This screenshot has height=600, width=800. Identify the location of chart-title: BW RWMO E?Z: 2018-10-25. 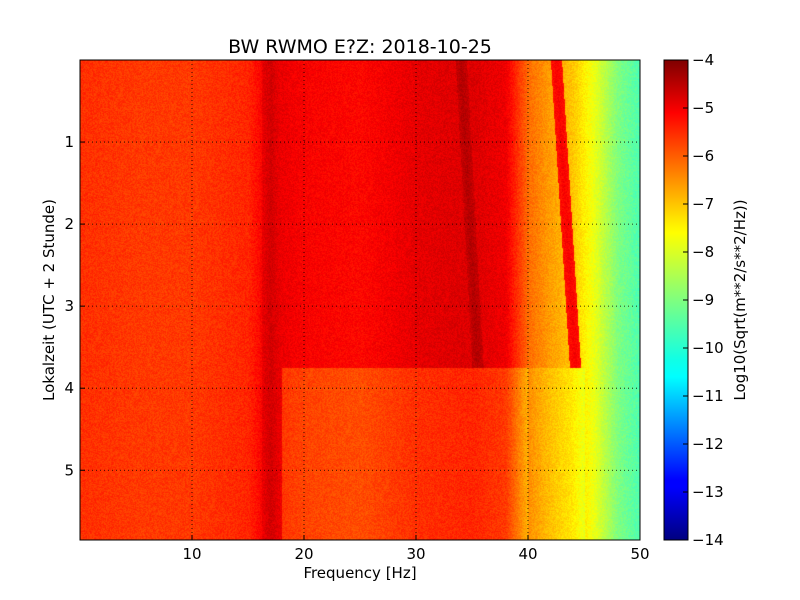
(360, 47).